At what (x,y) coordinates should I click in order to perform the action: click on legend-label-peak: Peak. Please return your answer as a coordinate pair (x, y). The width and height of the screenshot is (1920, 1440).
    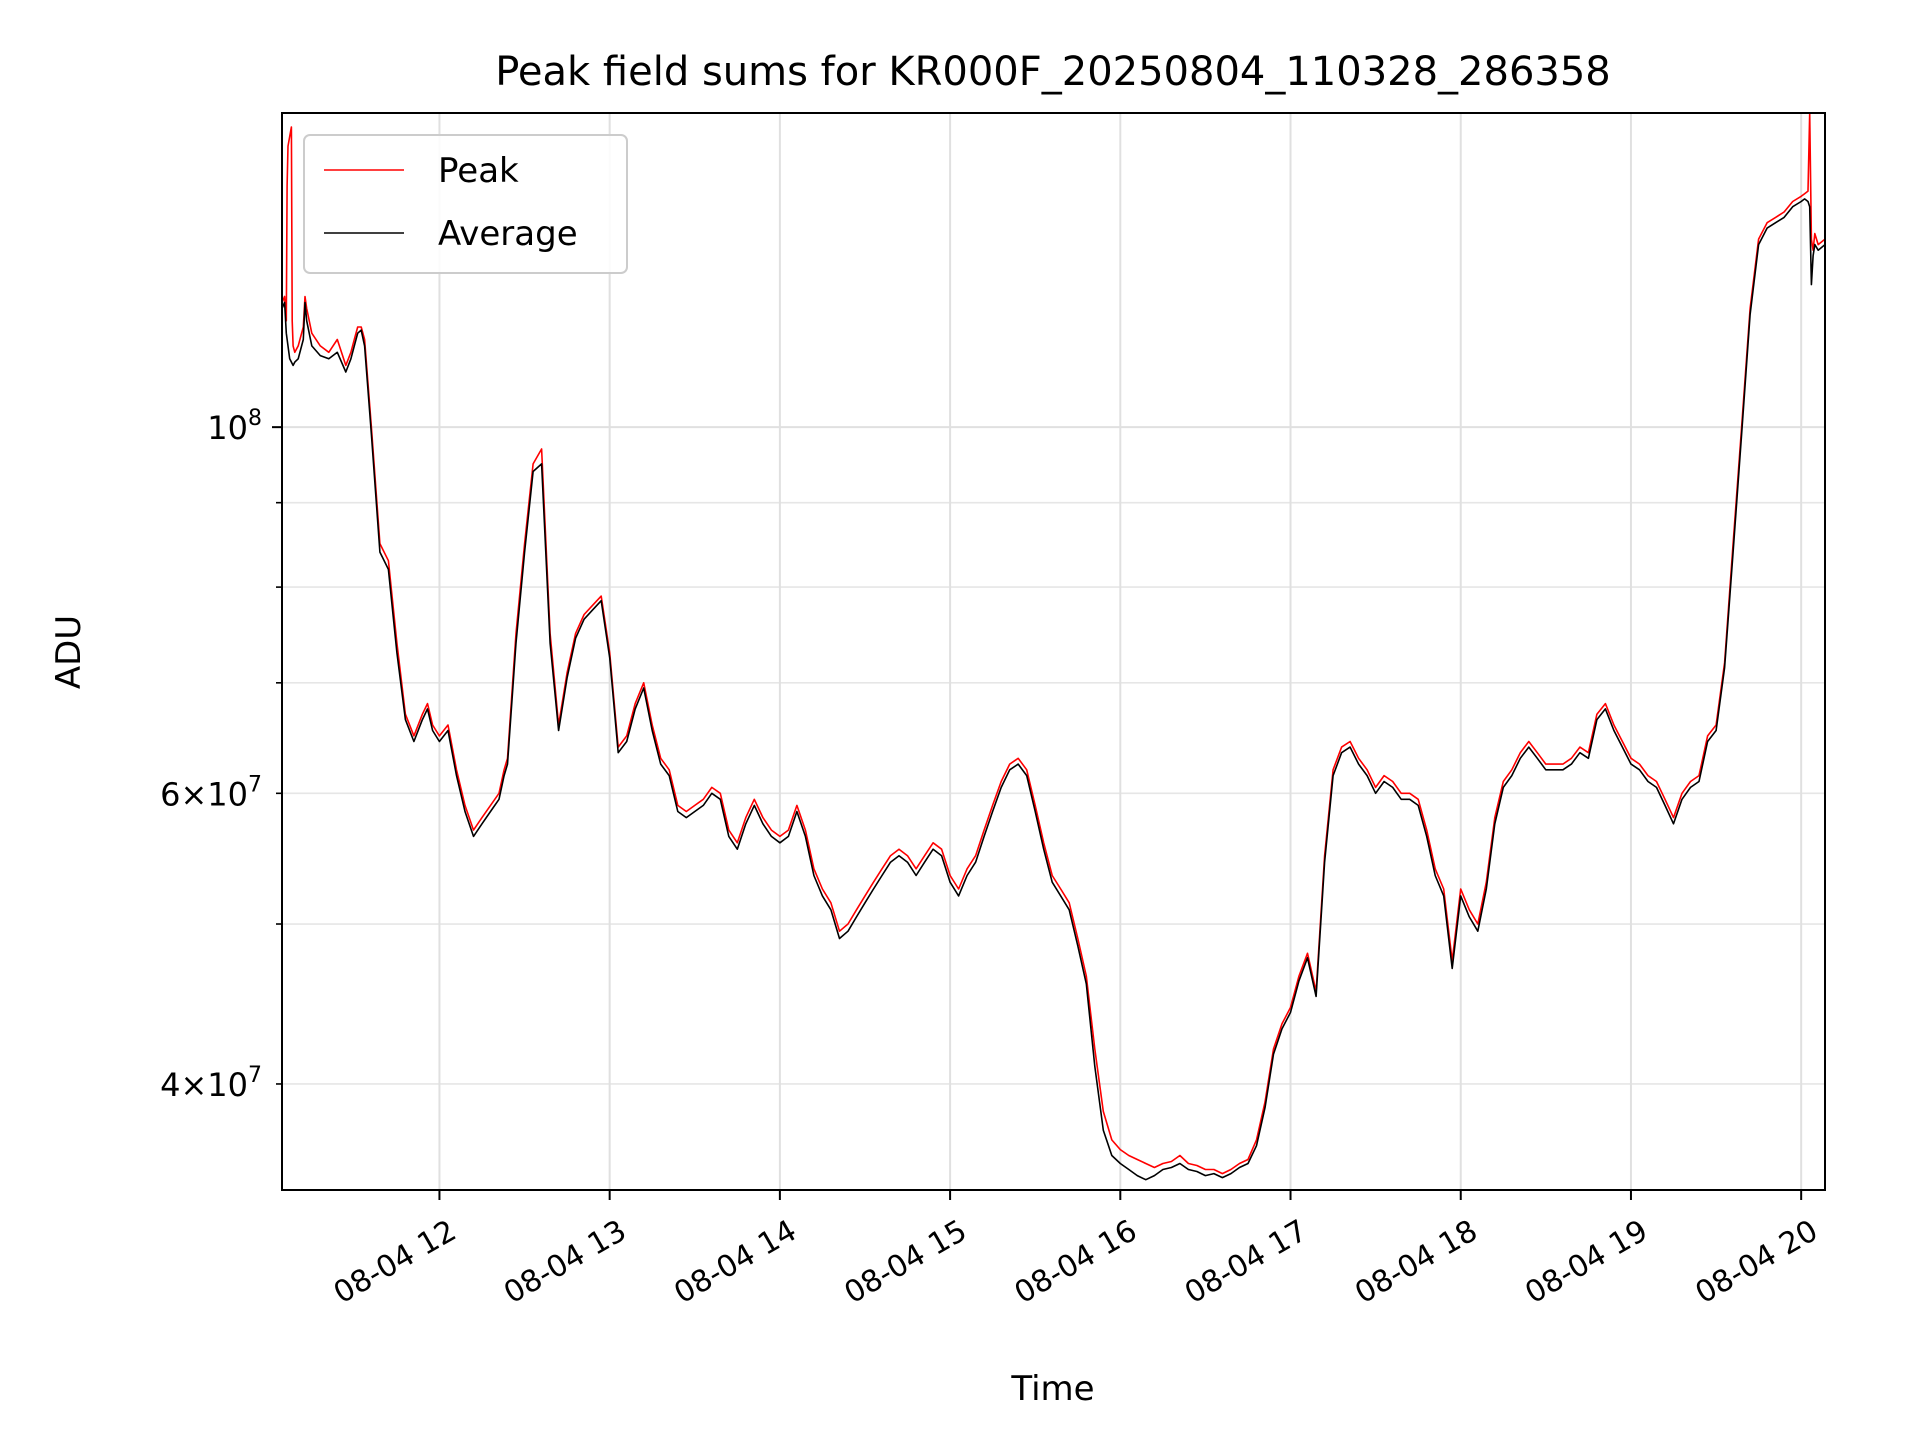
    Looking at the image, I should click on (478, 171).